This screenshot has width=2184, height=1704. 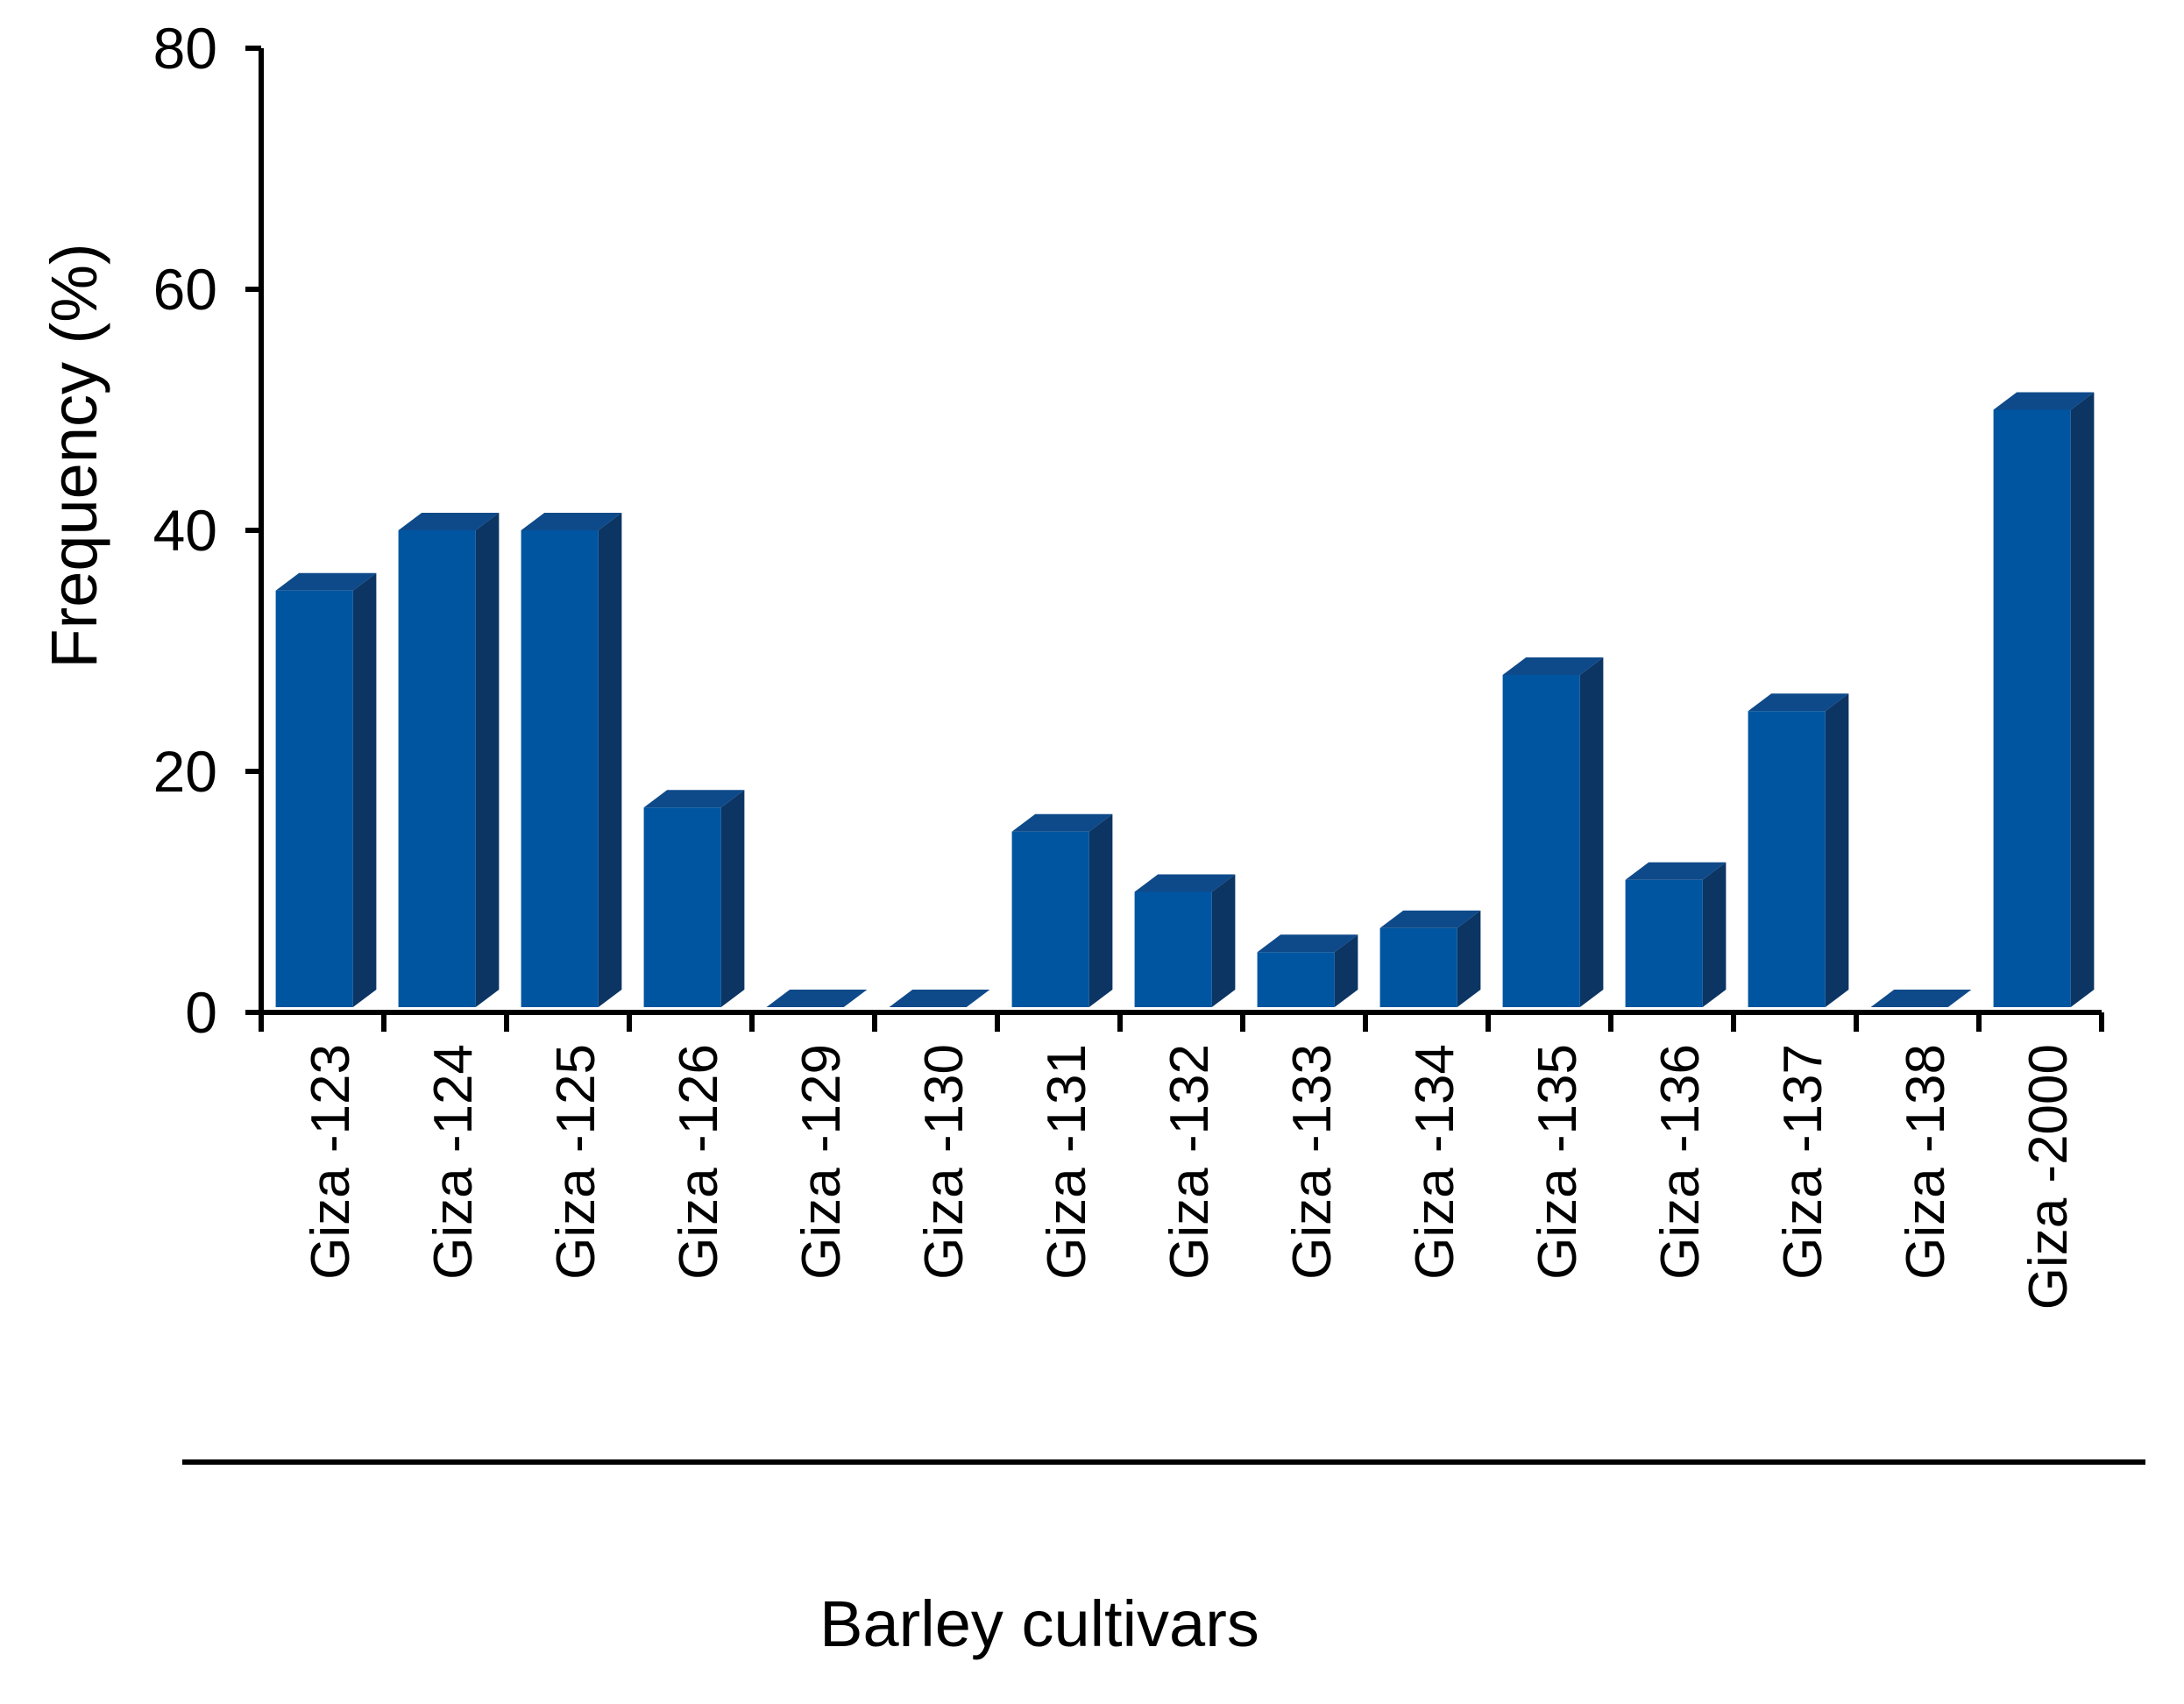 What do you see at coordinates (1680, 1162) in the screenshot?
I see `x-tick-label: Giza -136` at bounding box center [1680, 1162].